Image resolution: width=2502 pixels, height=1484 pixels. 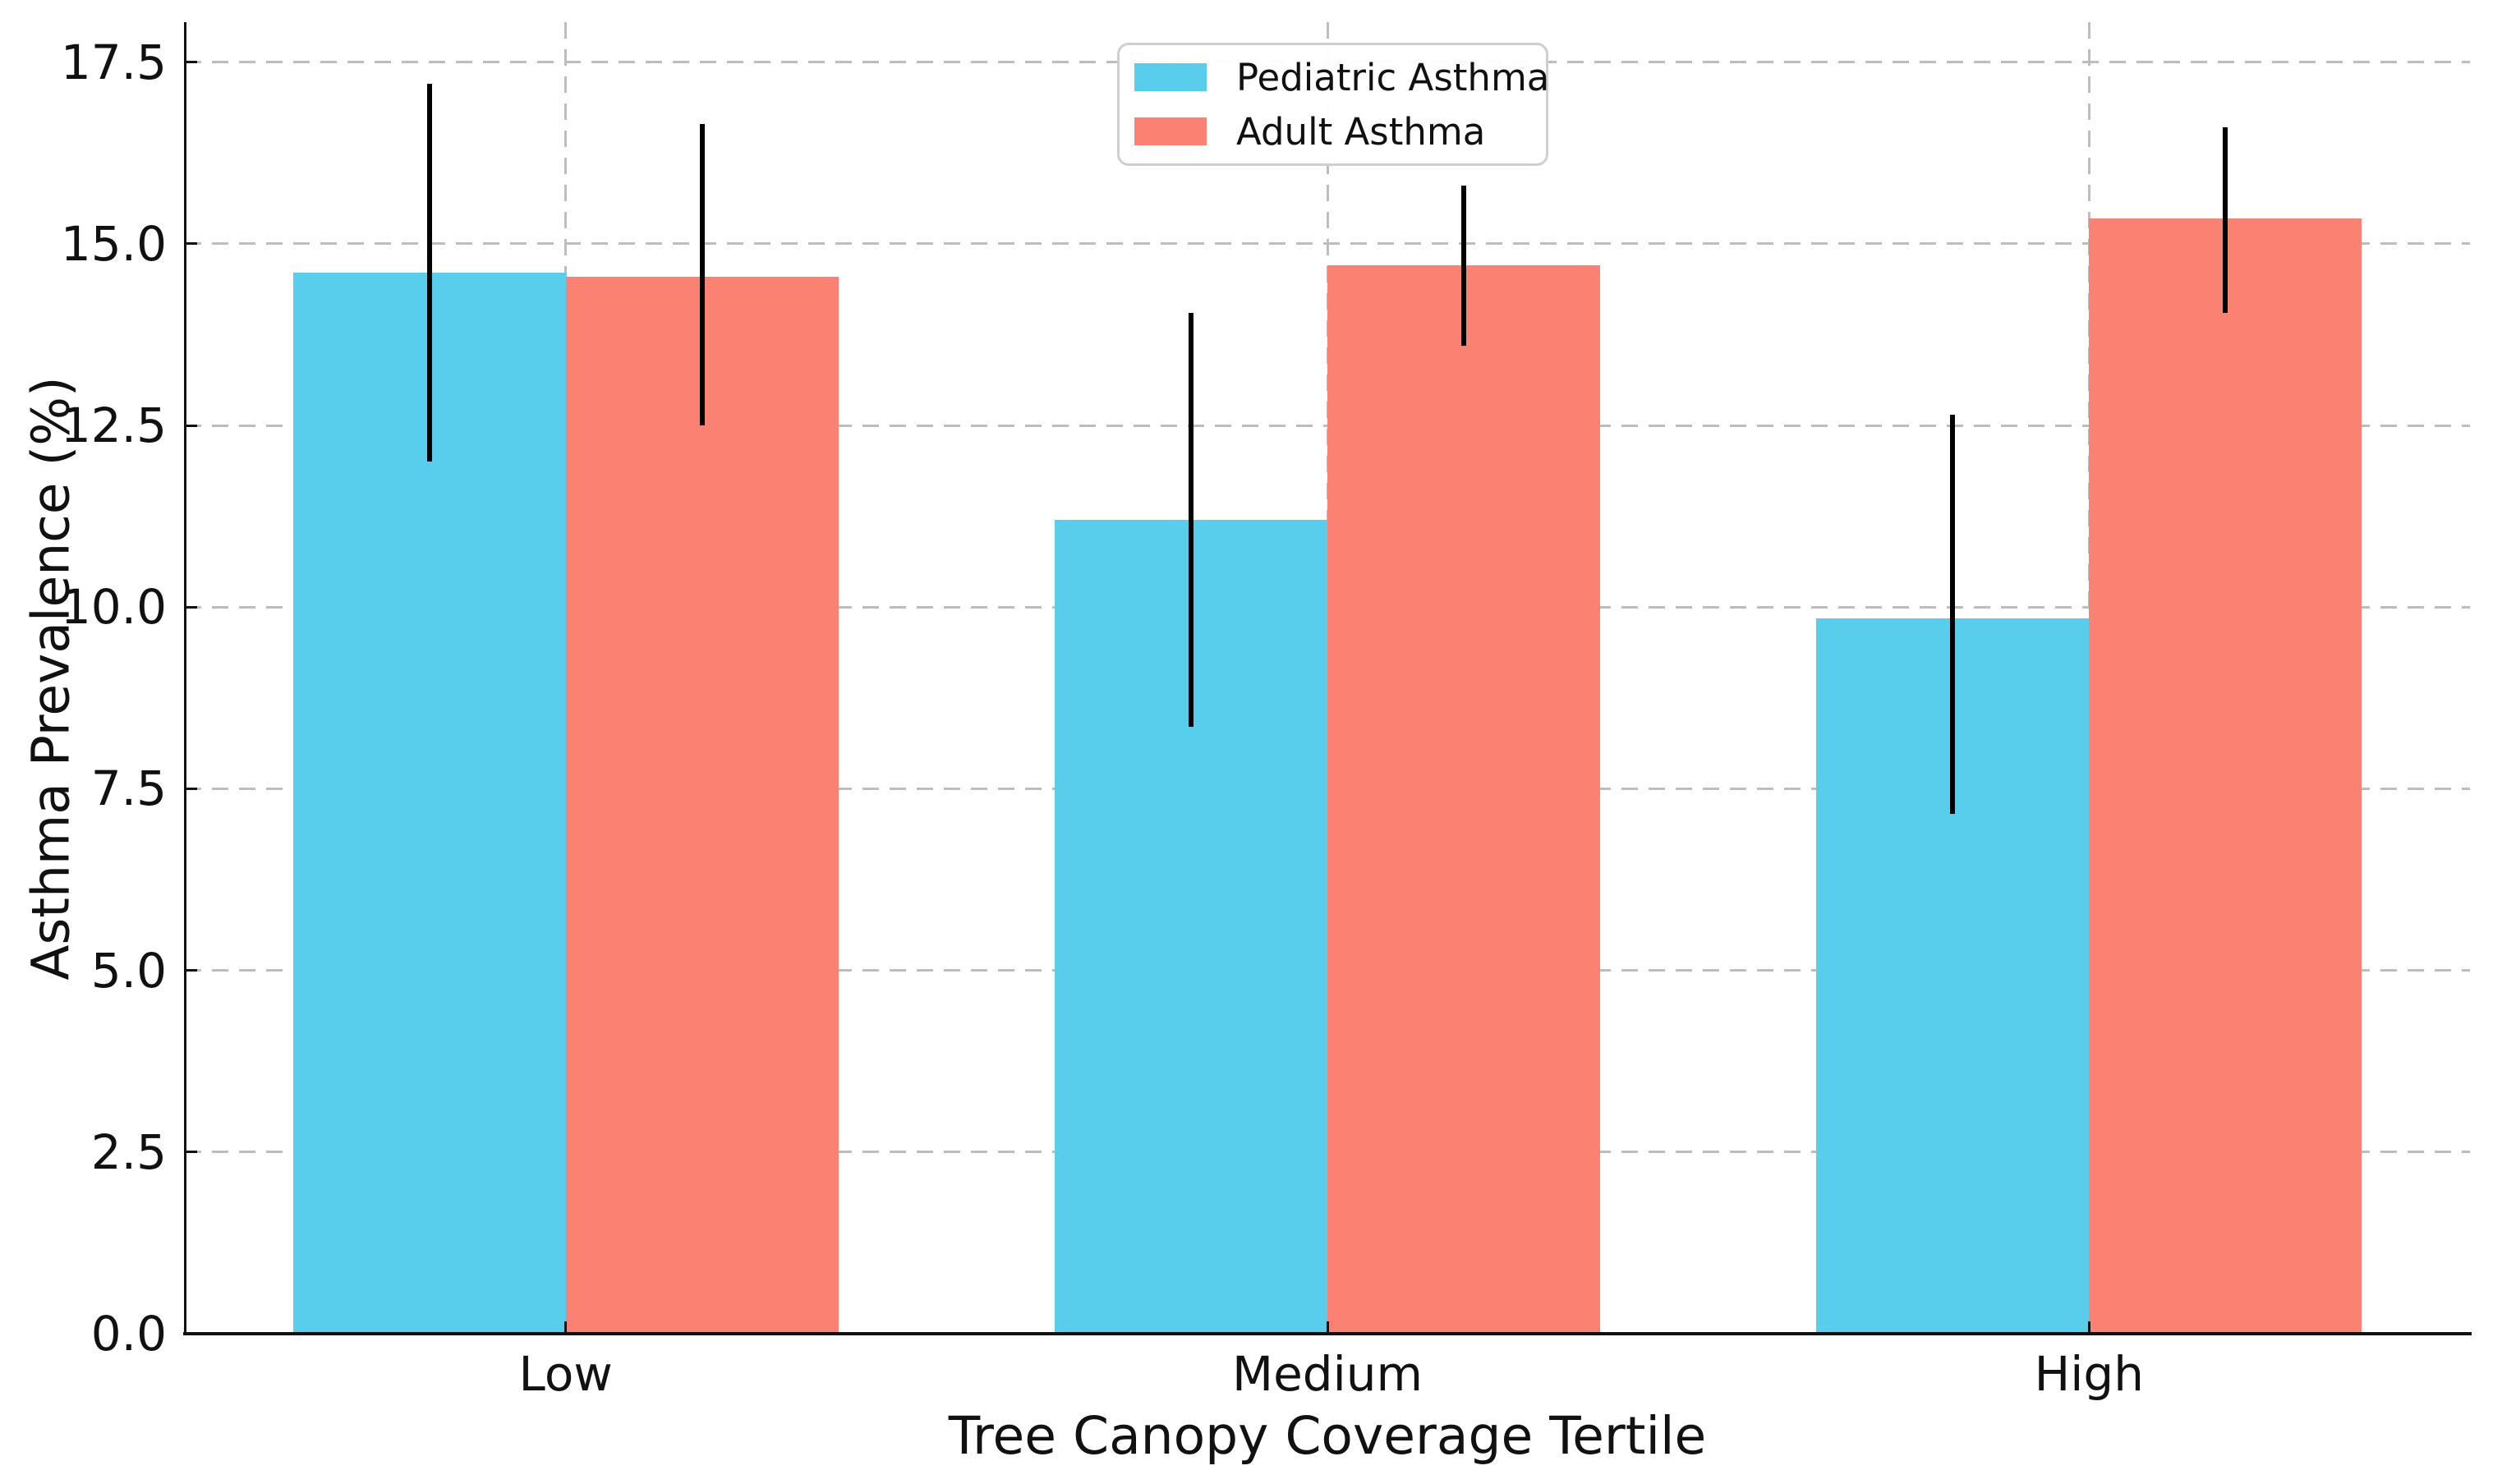 I want to click on y-tick-label: 15.0, so click(x=113, y=244).